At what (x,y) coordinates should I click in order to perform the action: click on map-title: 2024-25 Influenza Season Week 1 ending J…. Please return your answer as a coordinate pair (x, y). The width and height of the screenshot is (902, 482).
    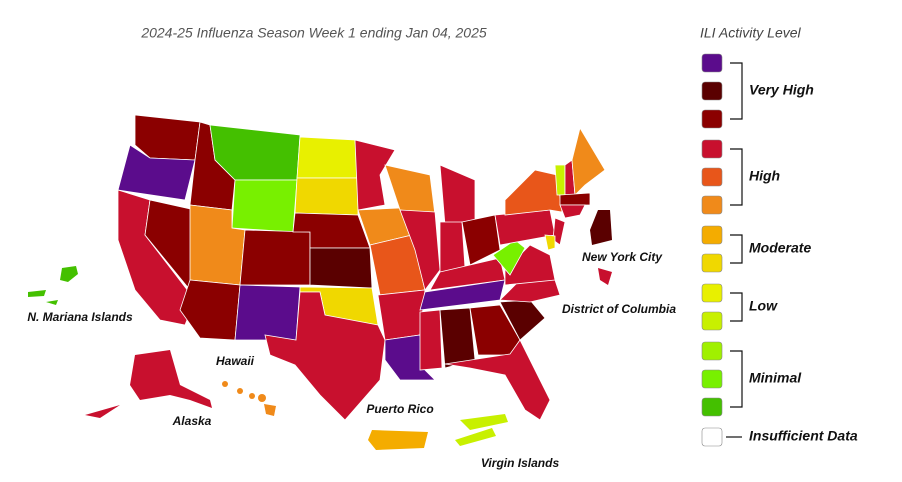
    Looking at the image, I should click on (313, 33).